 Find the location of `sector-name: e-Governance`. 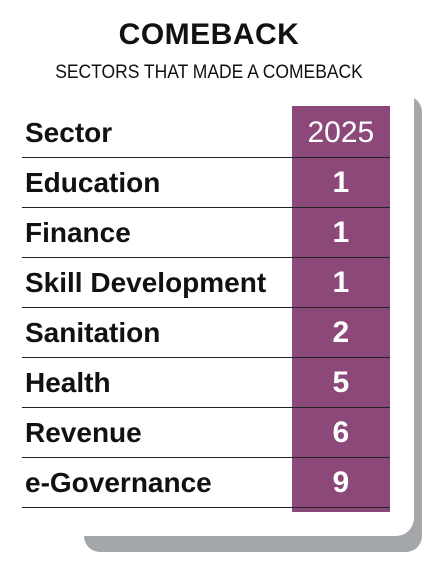

sector-name: e-Governance is located at coordinates (157, 482).